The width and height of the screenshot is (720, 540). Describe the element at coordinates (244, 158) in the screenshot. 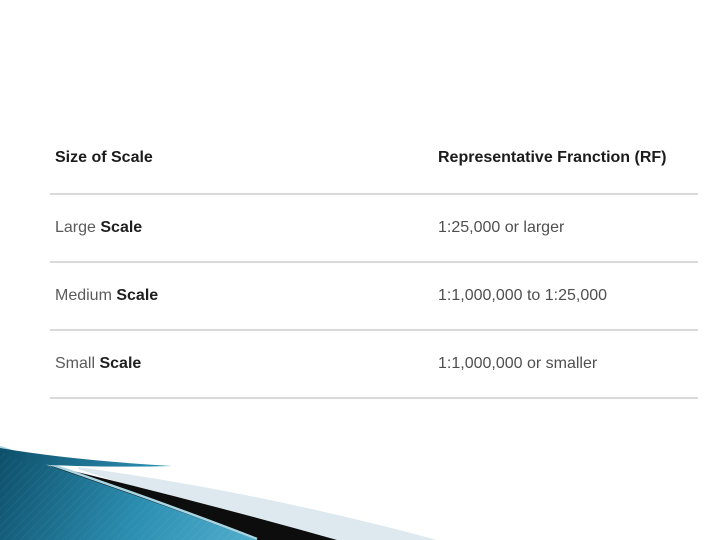

I see `header-cell-size-of-scale: Size of Scale` at that location.